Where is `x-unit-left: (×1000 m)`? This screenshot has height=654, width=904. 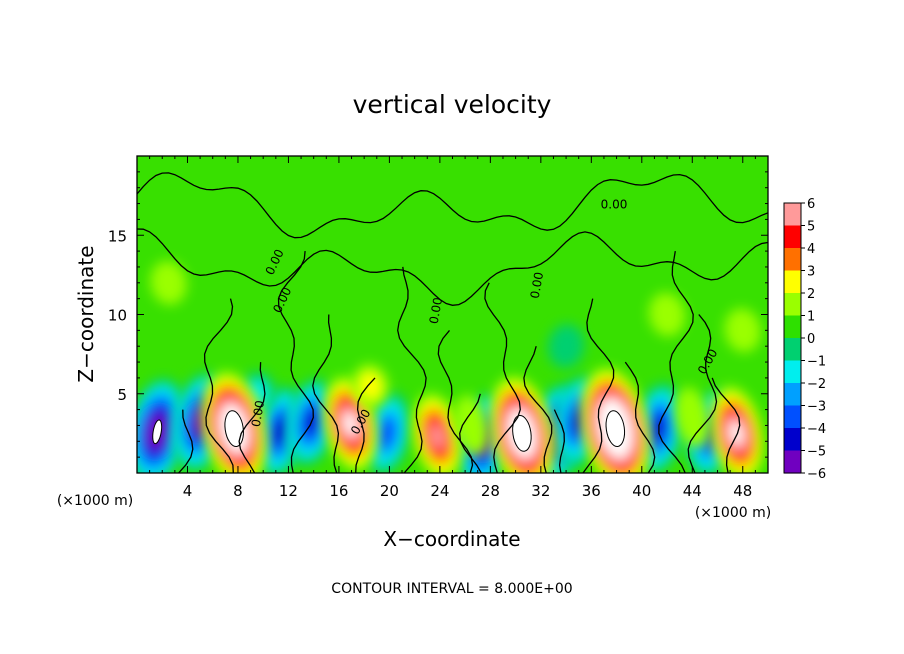
x-unit-left: (×1000 m) is located at coordinates (95, 501).